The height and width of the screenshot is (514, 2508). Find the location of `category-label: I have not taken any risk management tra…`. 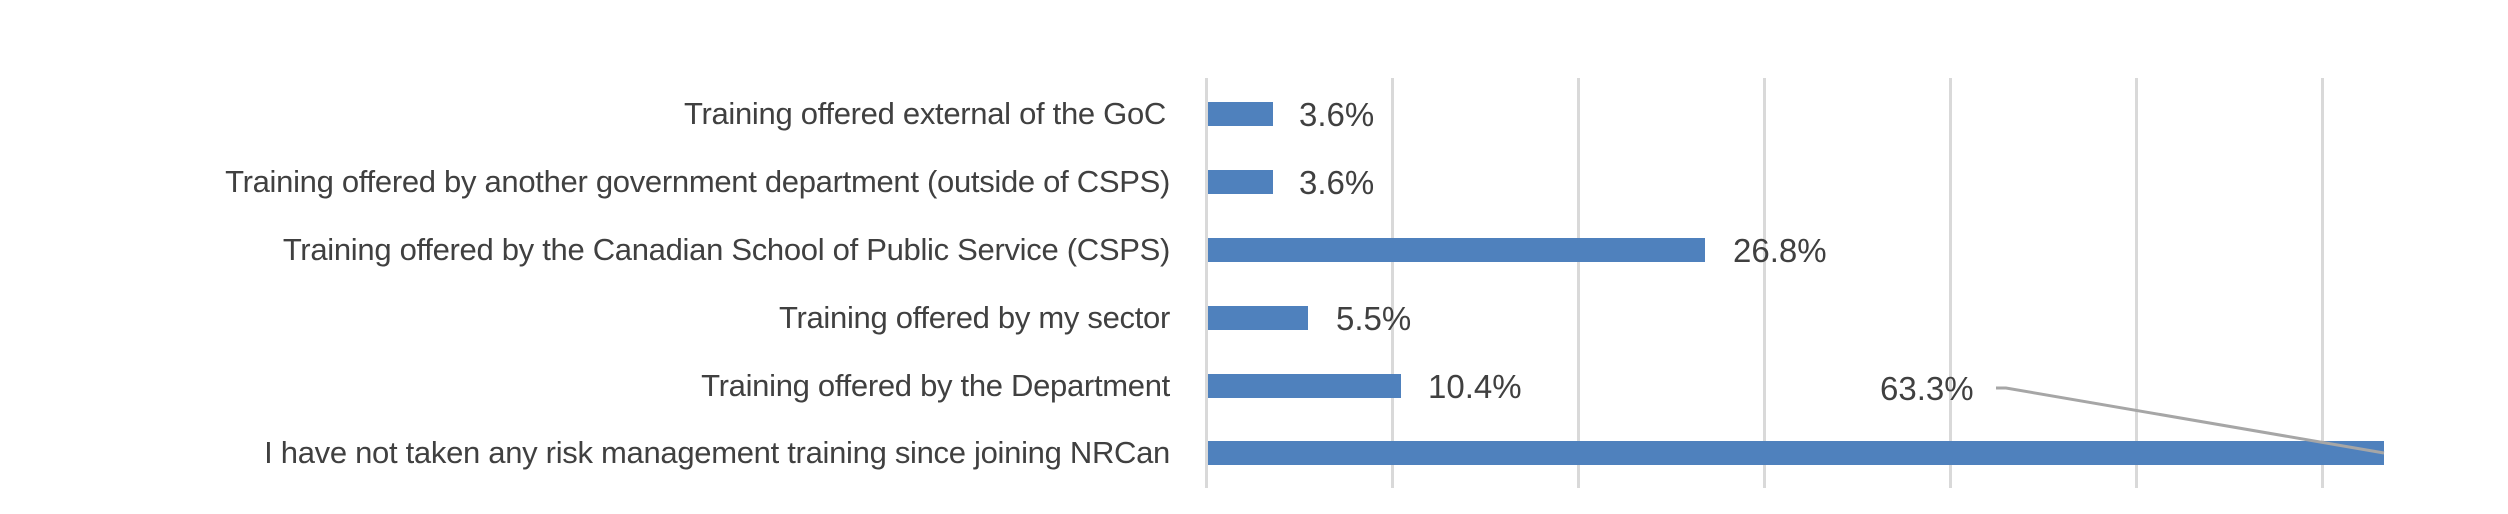

category-label: I have not taken any risk management tra… is located at coordinates (717, 452).